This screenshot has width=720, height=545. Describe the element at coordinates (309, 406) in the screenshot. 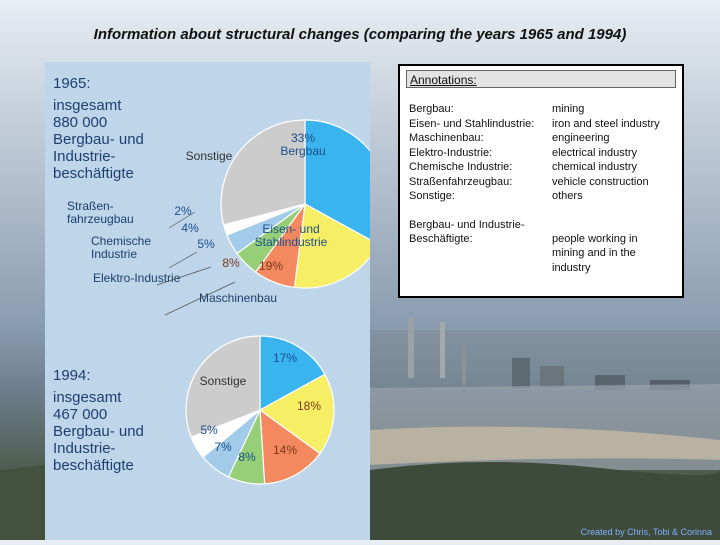

I see `slice-label: 18%` at that location.